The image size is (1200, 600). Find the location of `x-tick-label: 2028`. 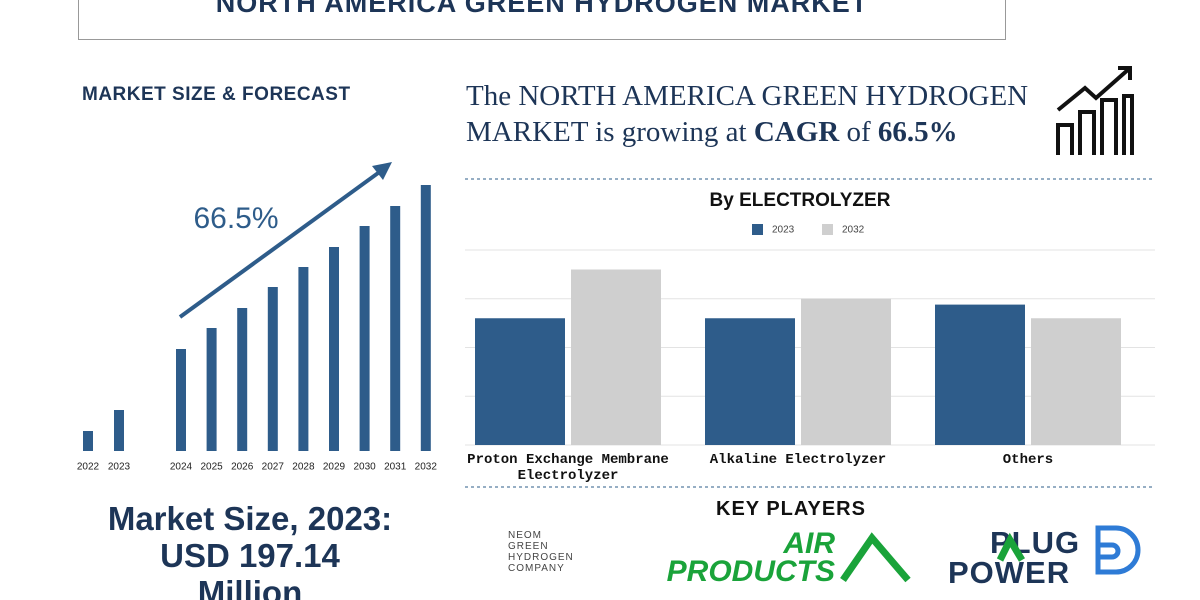

x-tick-label: 2028 is located at coordinates (303, 467).